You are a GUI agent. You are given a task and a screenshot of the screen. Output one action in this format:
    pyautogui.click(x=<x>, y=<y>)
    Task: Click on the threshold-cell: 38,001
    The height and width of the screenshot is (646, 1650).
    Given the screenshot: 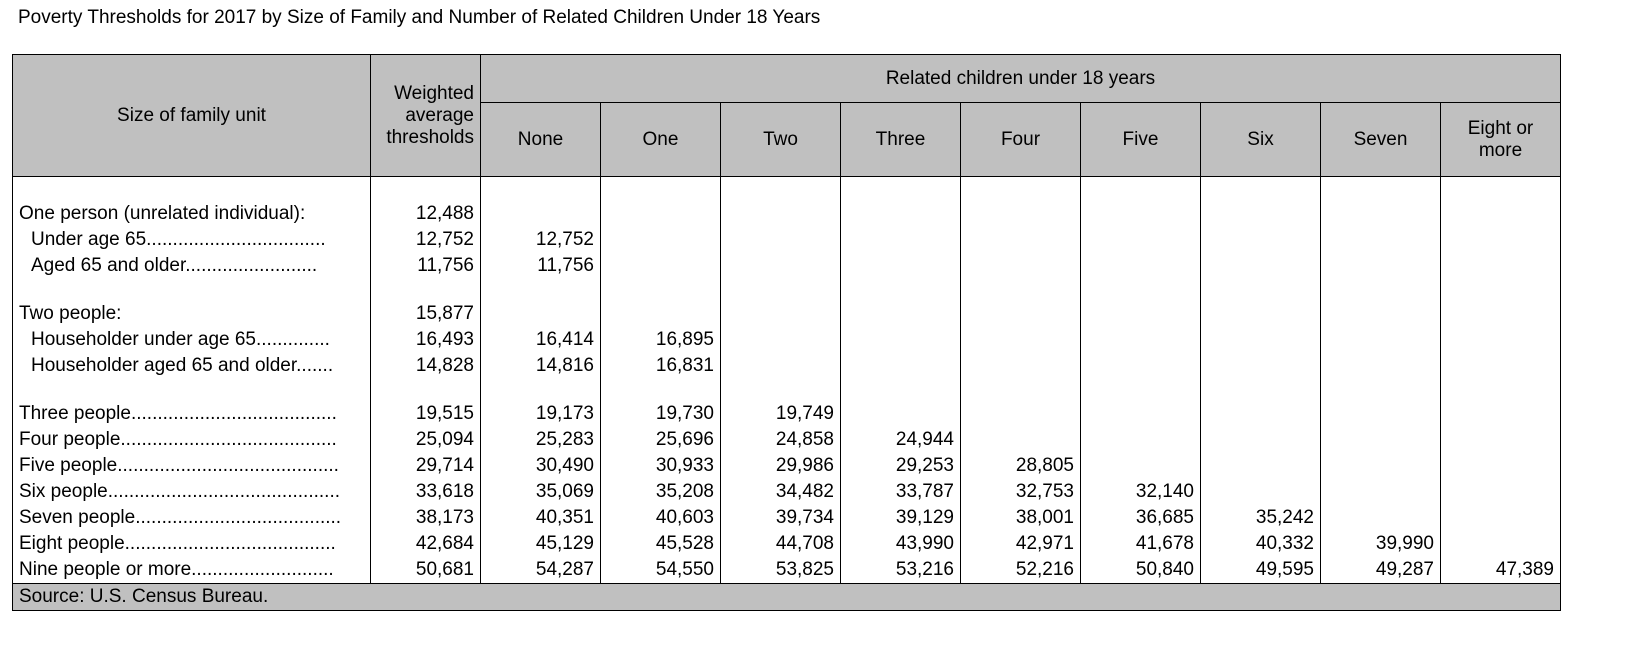 What is the action you would take?
    pyautogui.click(x=1020, y=518)
    